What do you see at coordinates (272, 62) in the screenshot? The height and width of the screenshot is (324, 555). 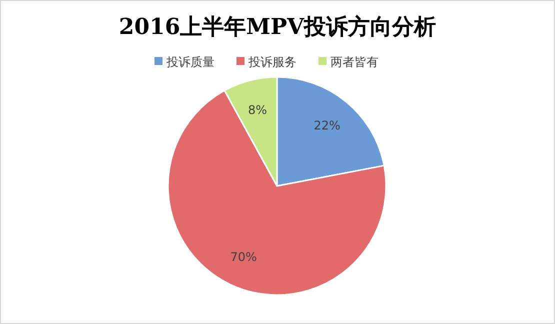 I see `legend-label: 投诉服务` at bounding box center [272, 62].